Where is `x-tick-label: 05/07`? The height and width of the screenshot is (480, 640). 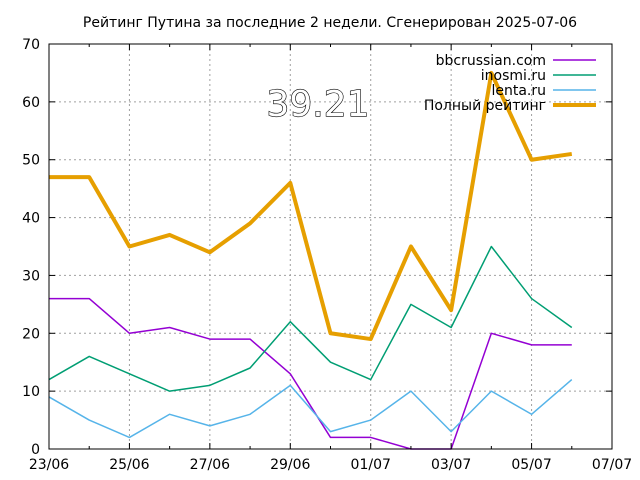
x-tick-label: 05/07 is located at coordinates (531, 465).